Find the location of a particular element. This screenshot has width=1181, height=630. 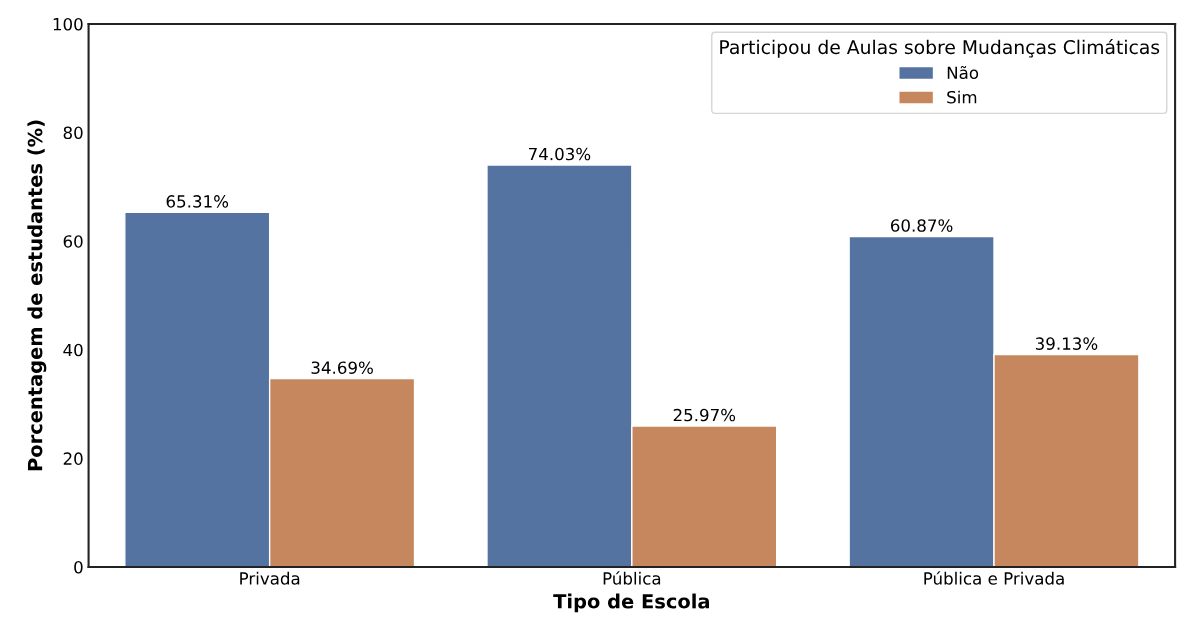

data-label: 25.97% is located at coordinates (704, 415).